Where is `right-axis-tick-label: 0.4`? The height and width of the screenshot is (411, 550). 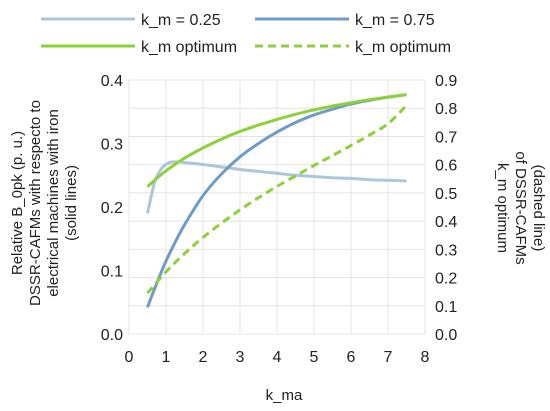 right-axis-tick-label: 0.4 is located at coordinates (446, 222).